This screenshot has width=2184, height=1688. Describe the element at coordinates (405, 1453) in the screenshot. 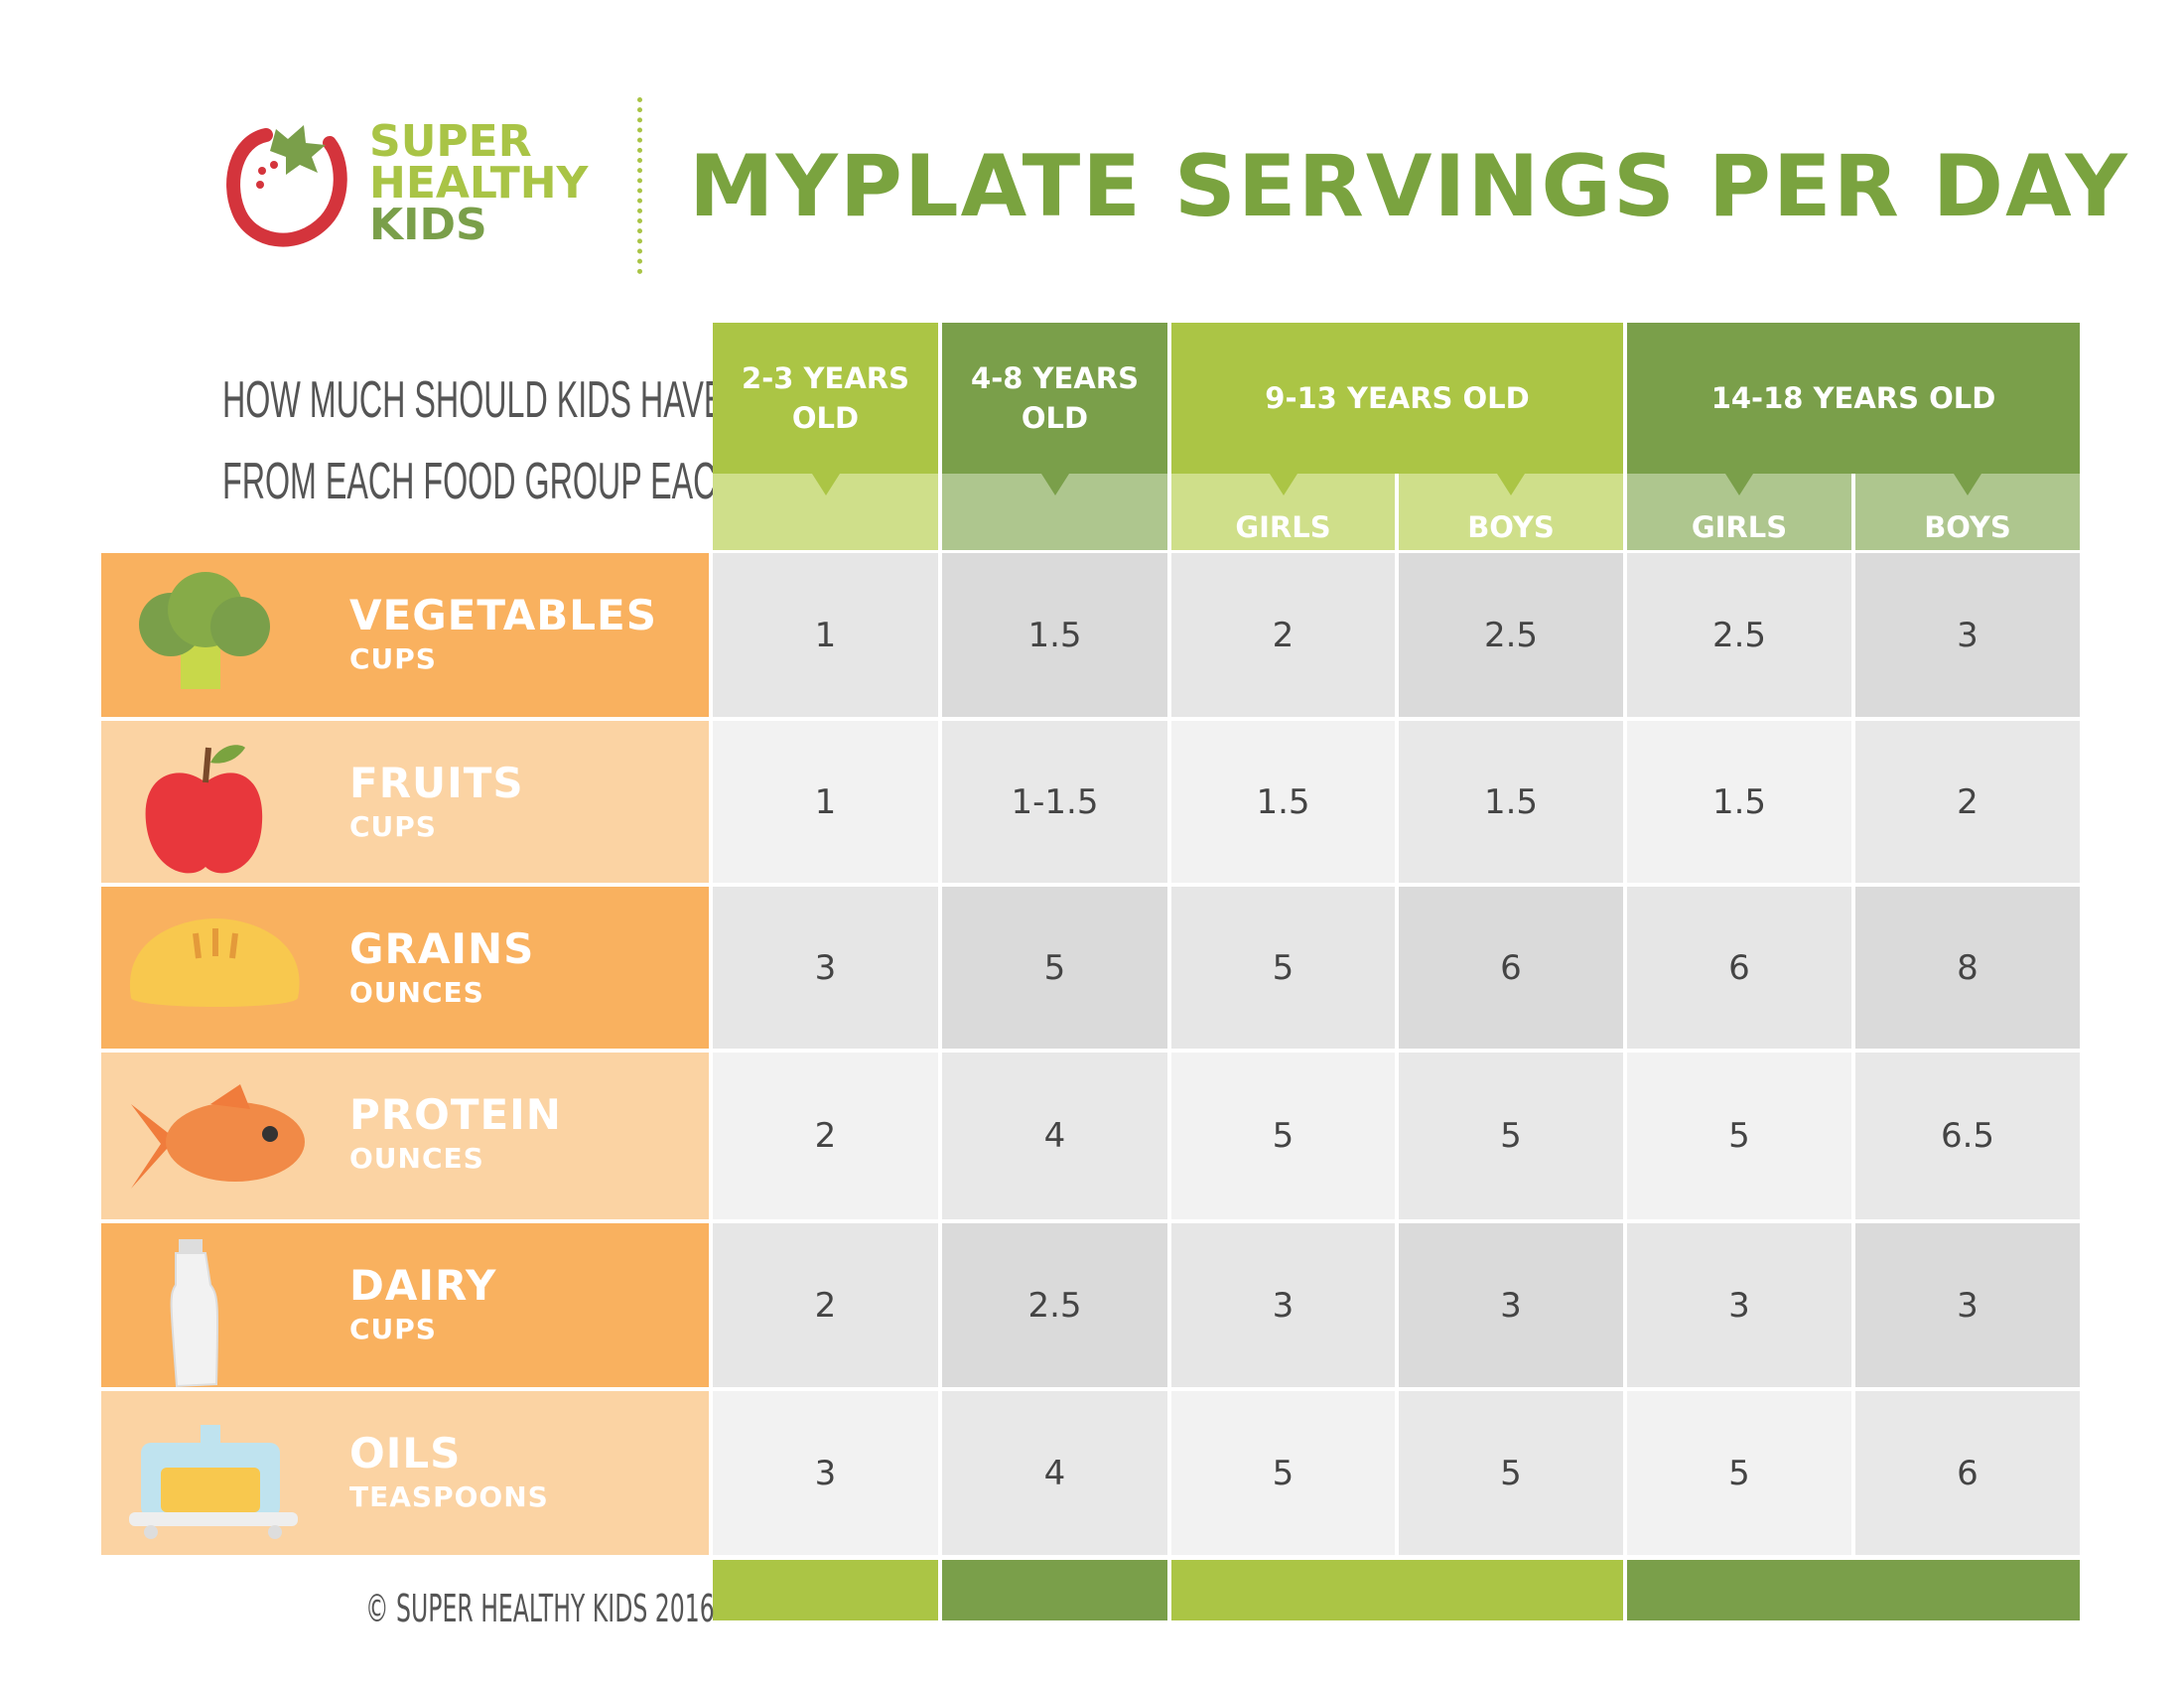

I see `food-group-name: OILS` at that location.